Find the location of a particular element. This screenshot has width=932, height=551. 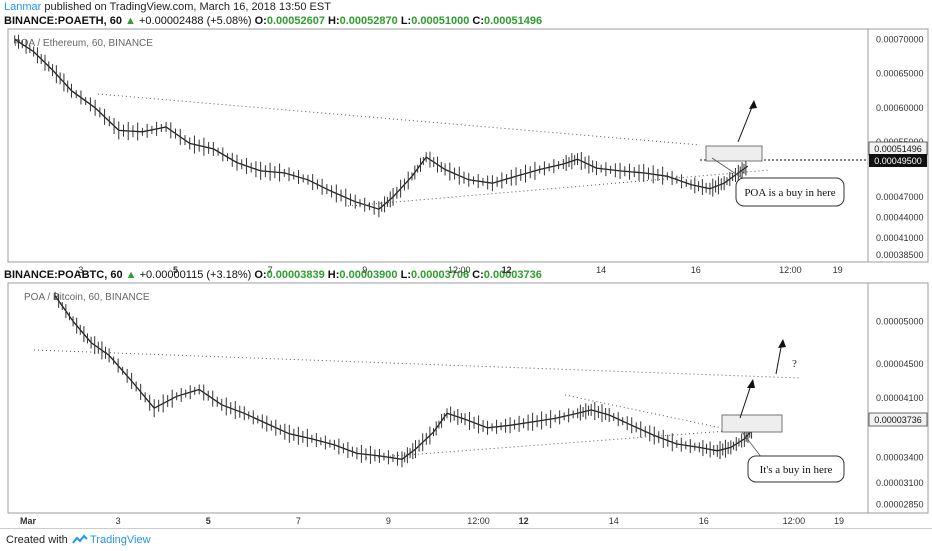

p2-callout-box is located at coordinates (796, 469).